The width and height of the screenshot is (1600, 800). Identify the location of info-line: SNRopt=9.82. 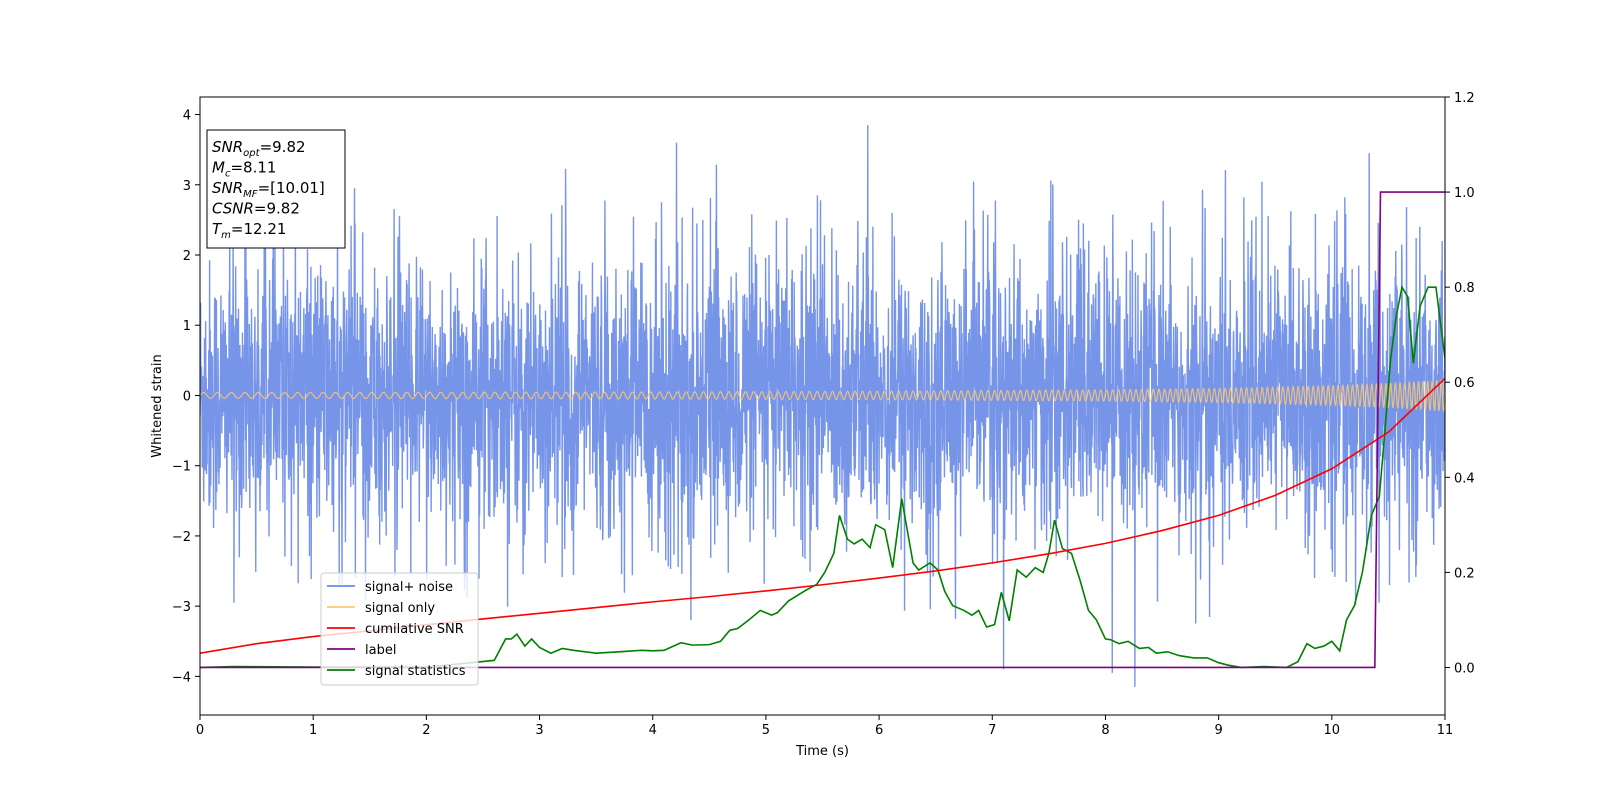
(259, 148).